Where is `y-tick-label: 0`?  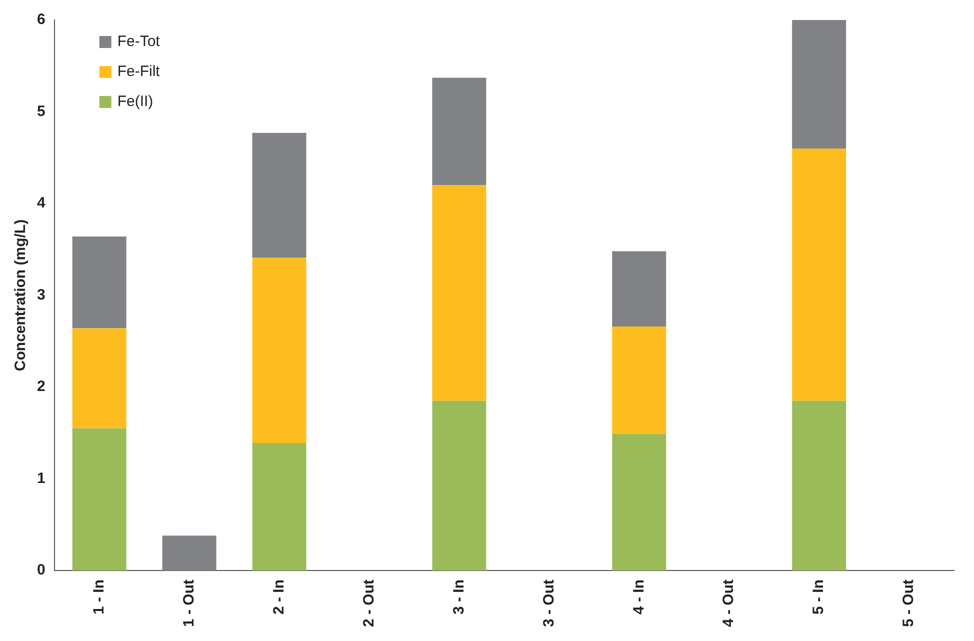 y-tick-label: 0 is located at coordinates (41, 570).